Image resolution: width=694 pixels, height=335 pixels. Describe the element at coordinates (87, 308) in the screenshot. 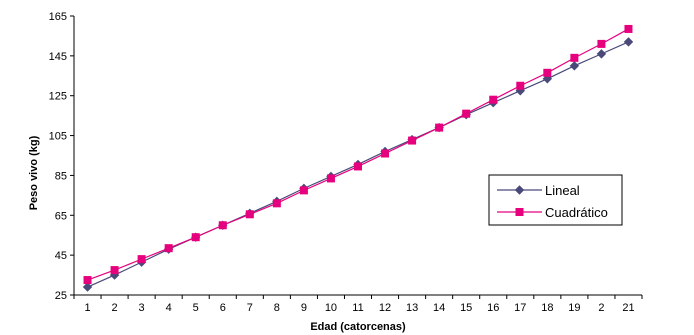

I see `x-tick-label: 1` at that location.